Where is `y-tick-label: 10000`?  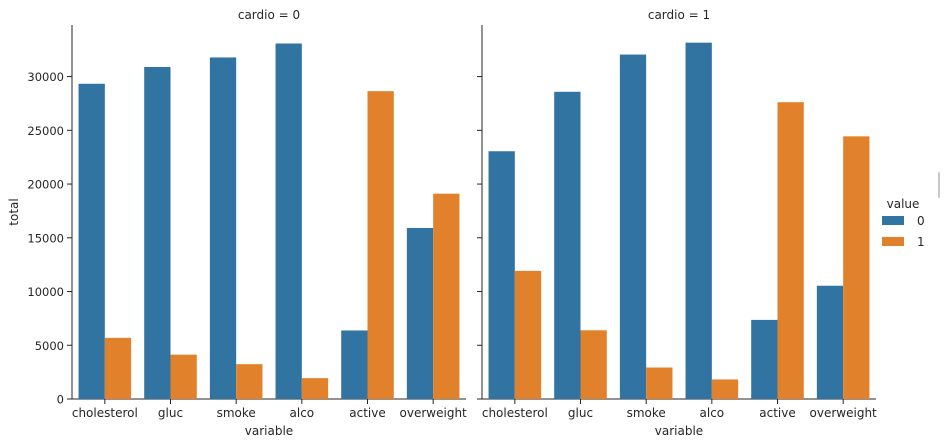
y-tick-label: 10000 is located at coordinates (45, 292).